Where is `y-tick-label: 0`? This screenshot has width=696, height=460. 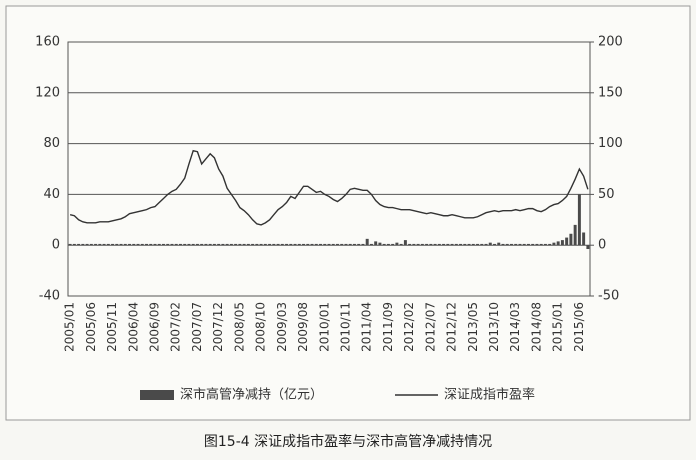
y-tick-label: 0 is located at coordinates (56, 245).